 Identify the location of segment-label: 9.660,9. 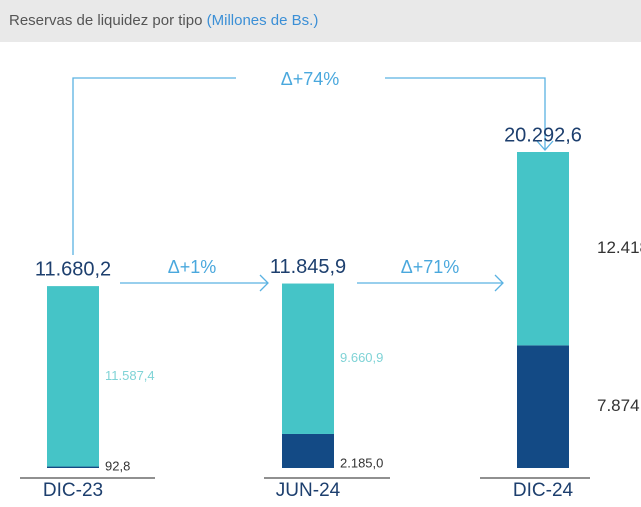
(361, 357).